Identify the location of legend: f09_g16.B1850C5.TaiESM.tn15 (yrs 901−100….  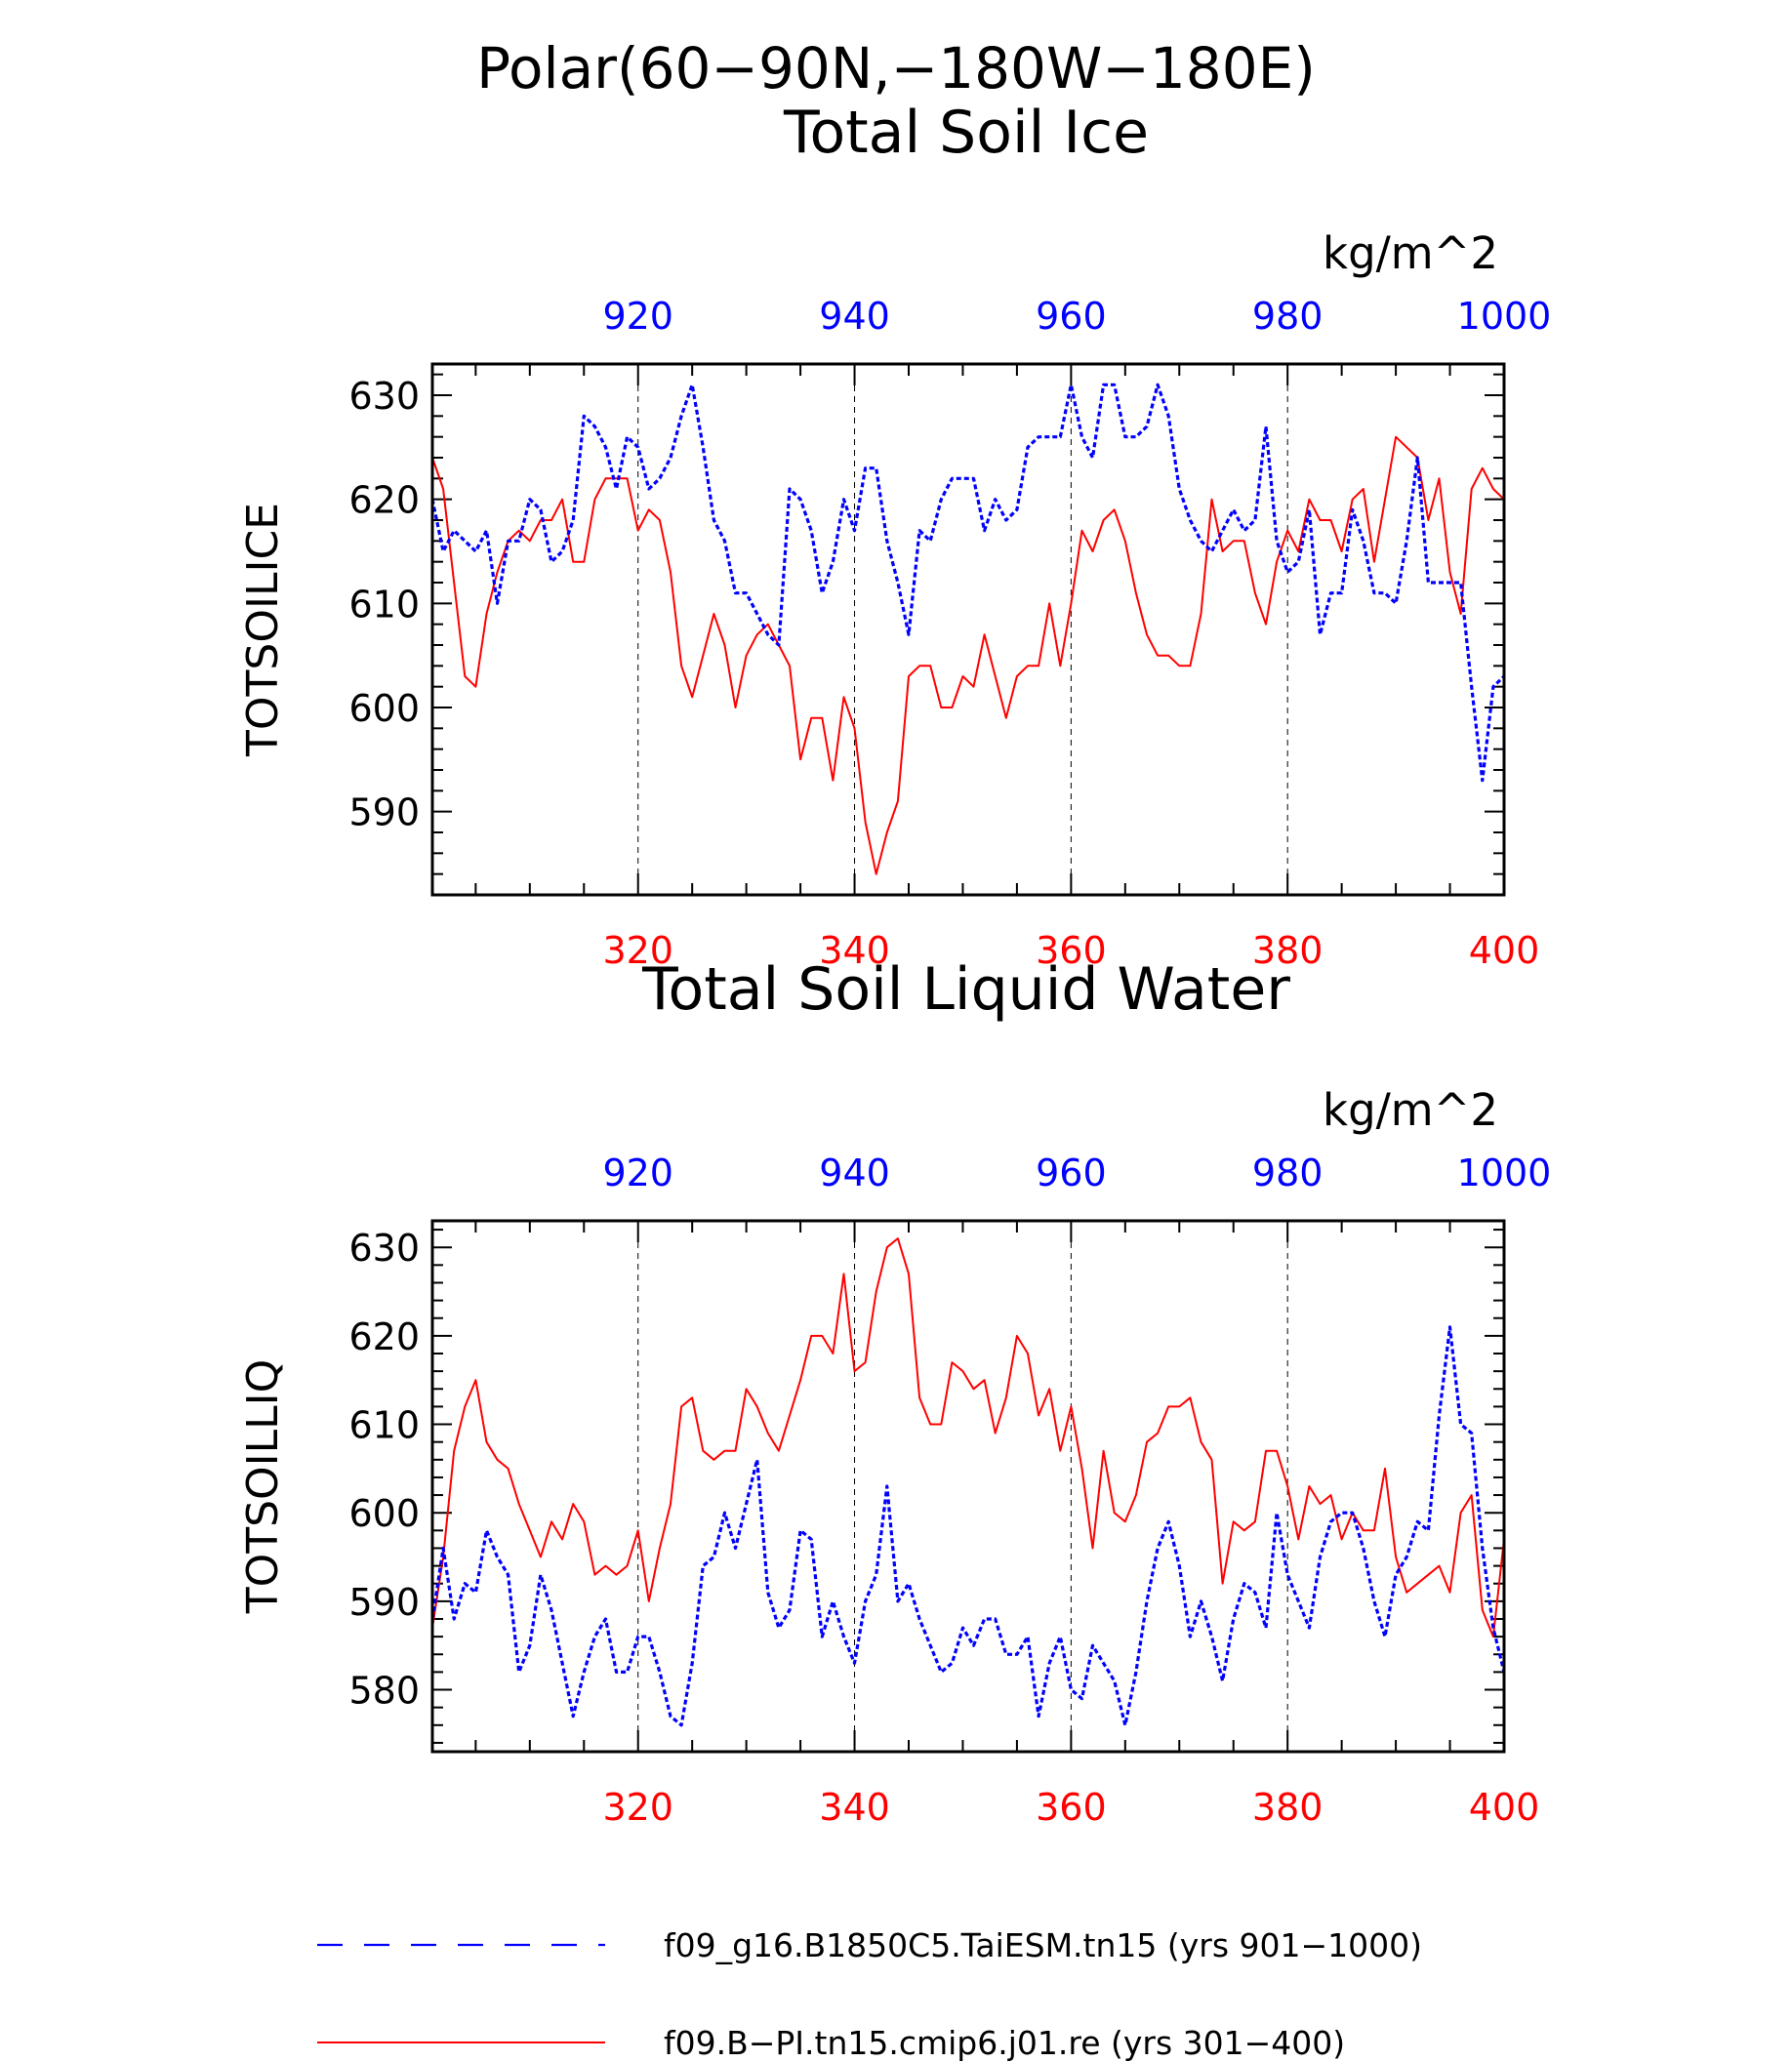
(869, 1994).